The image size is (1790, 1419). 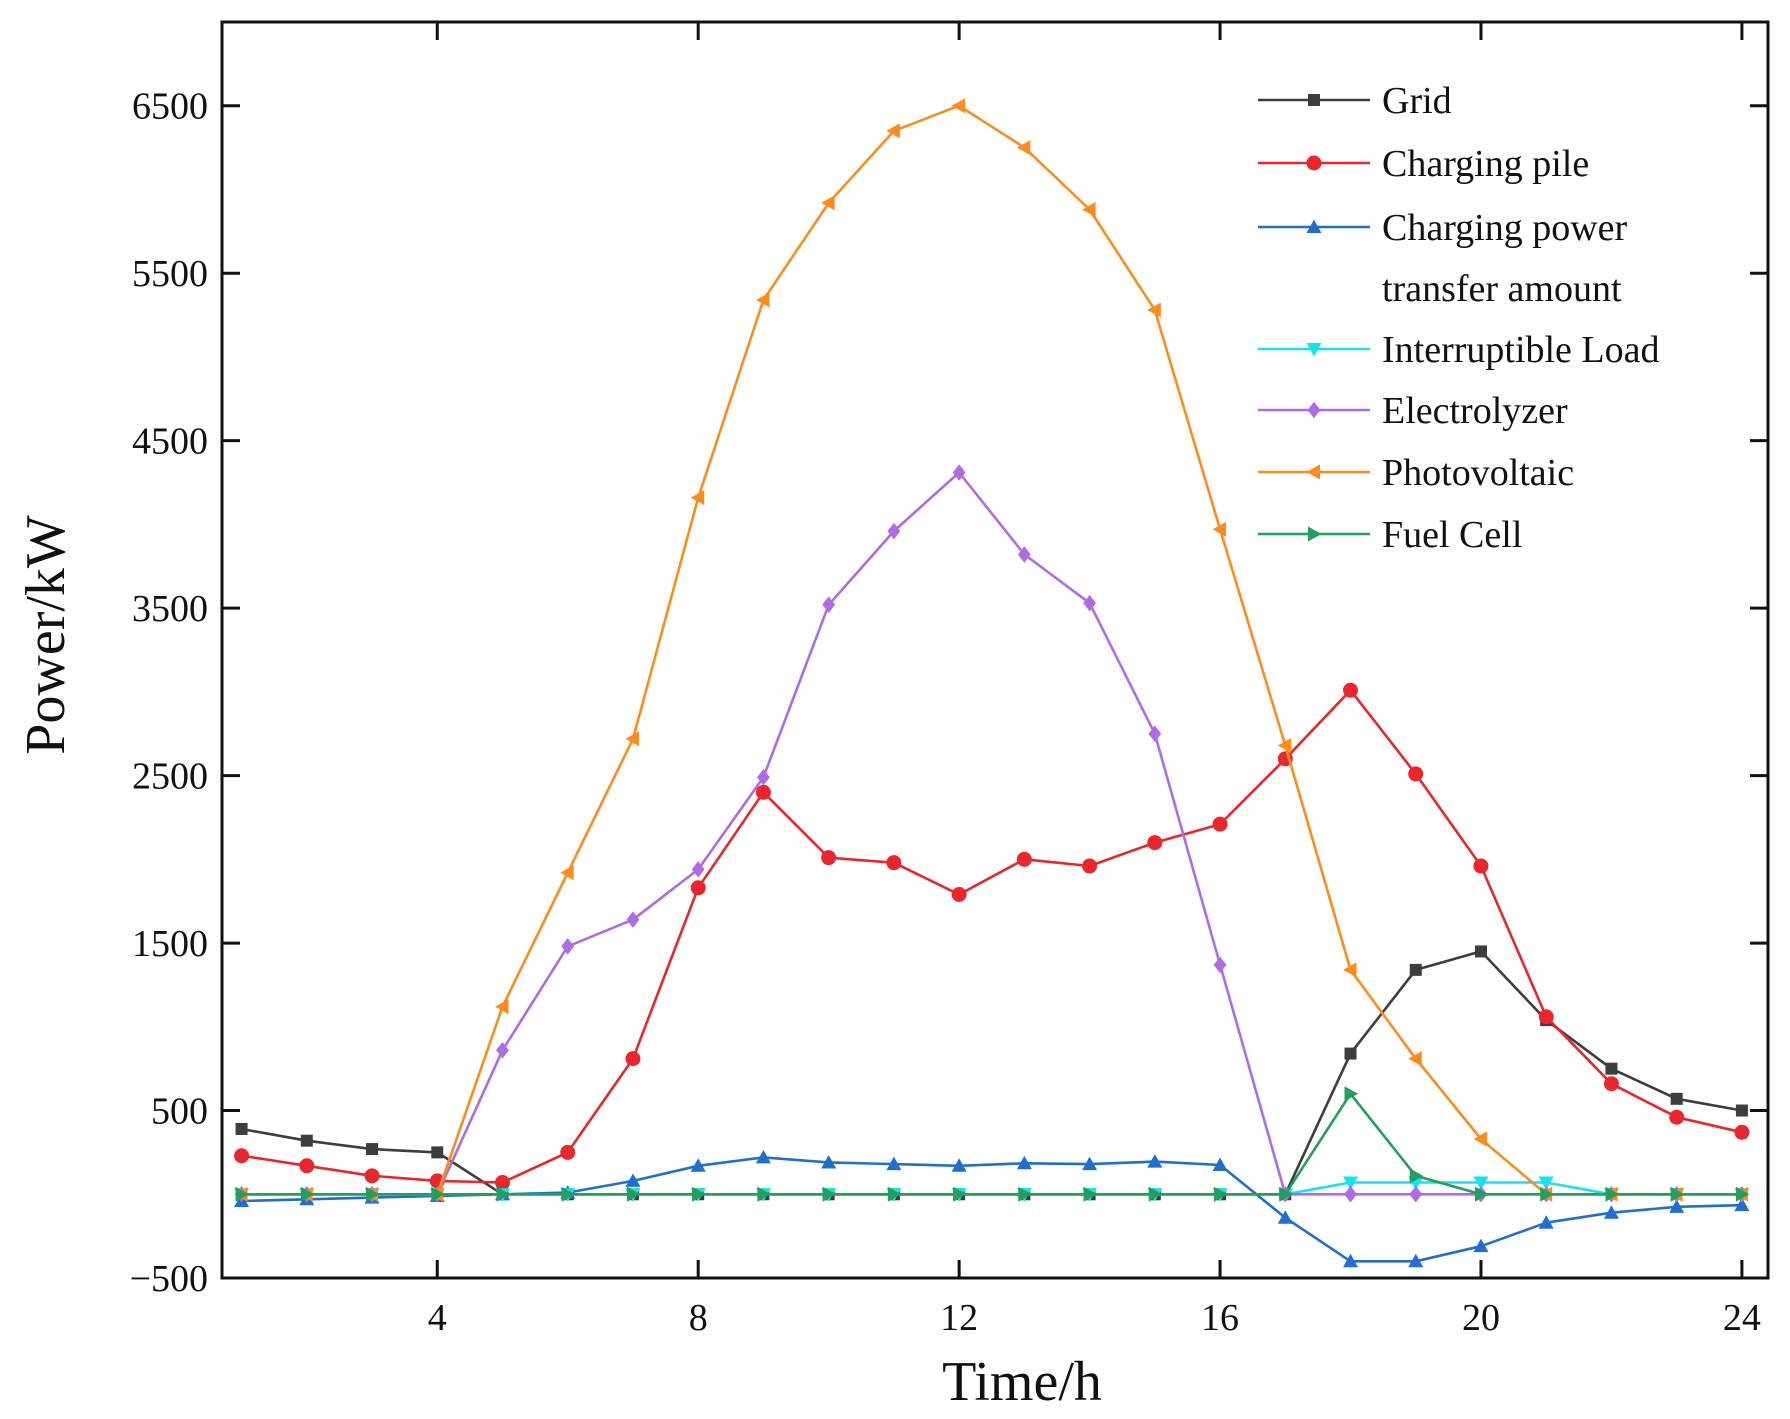 I want to click on legend-item: Photovoltaic, so click(x=1416, y=473).